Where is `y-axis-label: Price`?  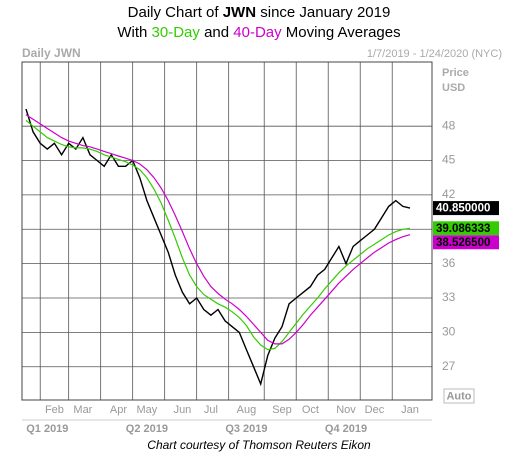 y-axis-label: Price is located at coordinates (455, 73).